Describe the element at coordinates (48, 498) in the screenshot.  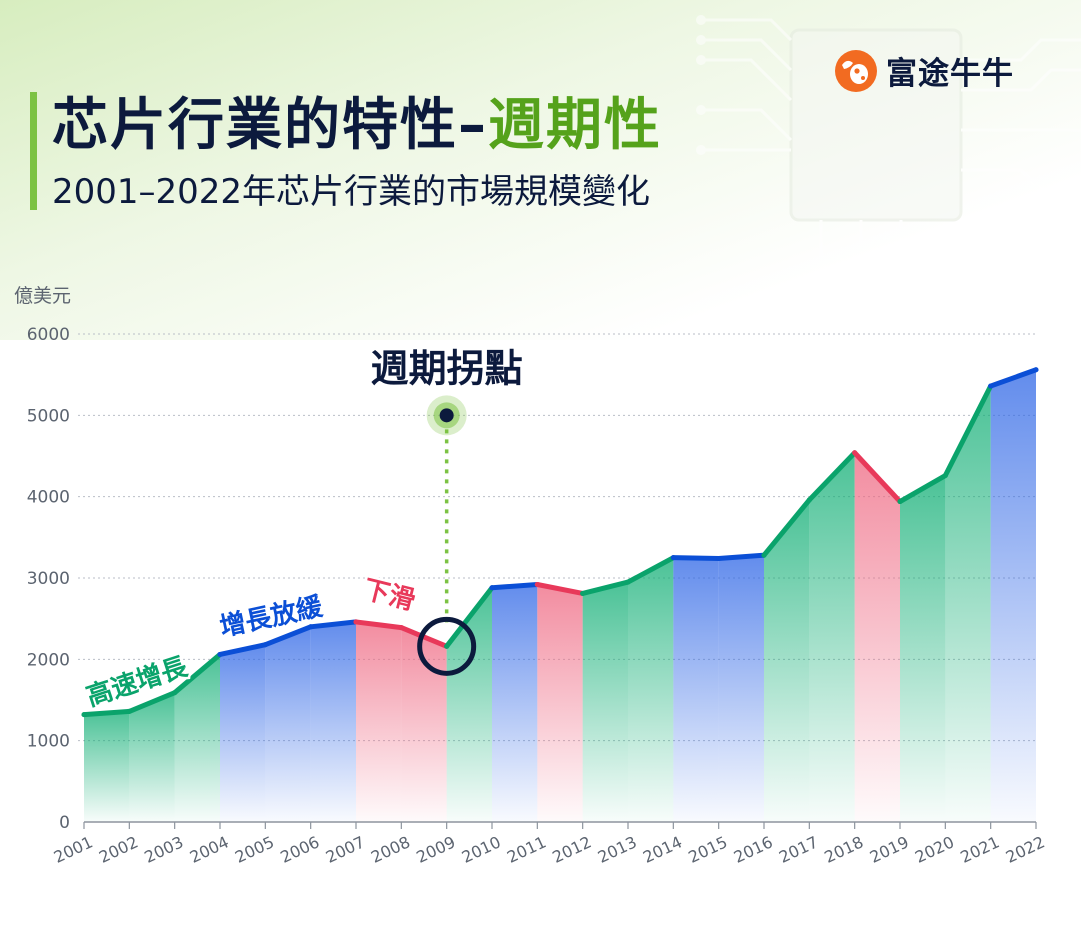
I see `y-tick-label: 4000` at that location.